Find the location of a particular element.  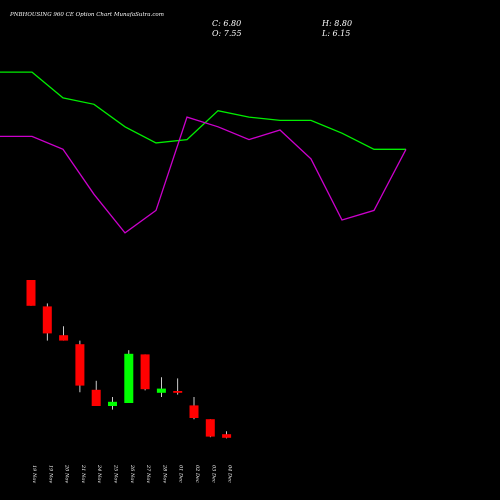

close-value: C: 6.80 is located at coordinates (226, 23).